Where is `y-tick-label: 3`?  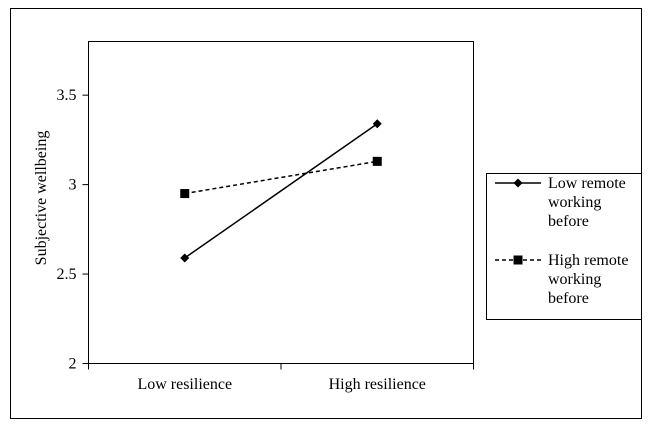 y-tick-label: 3 is located at coordinates (73, 185).